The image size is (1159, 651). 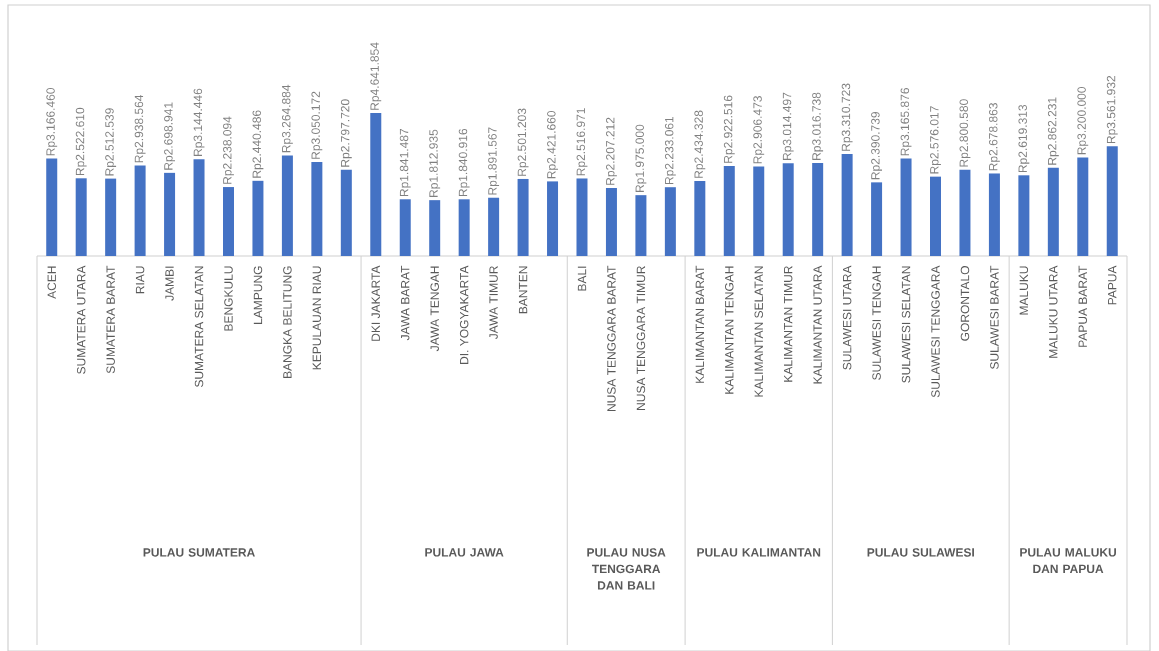 What do you see at coordinates (228, 298) in the screenshot?
I see `x-tick-label: BENGKULU` at bounding box center [228, 298].